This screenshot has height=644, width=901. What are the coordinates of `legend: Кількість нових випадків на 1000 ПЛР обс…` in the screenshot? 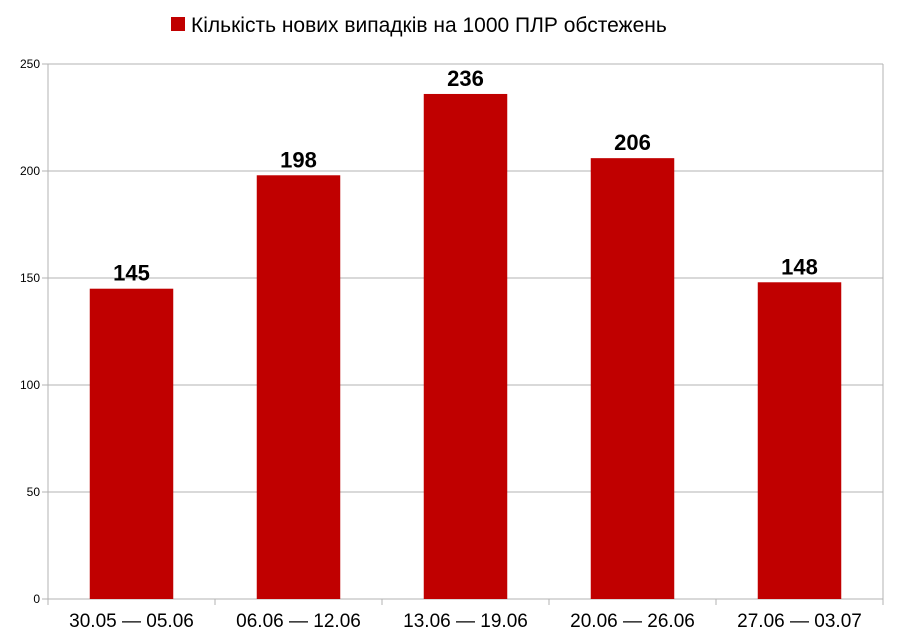 It's located at (419, 25).